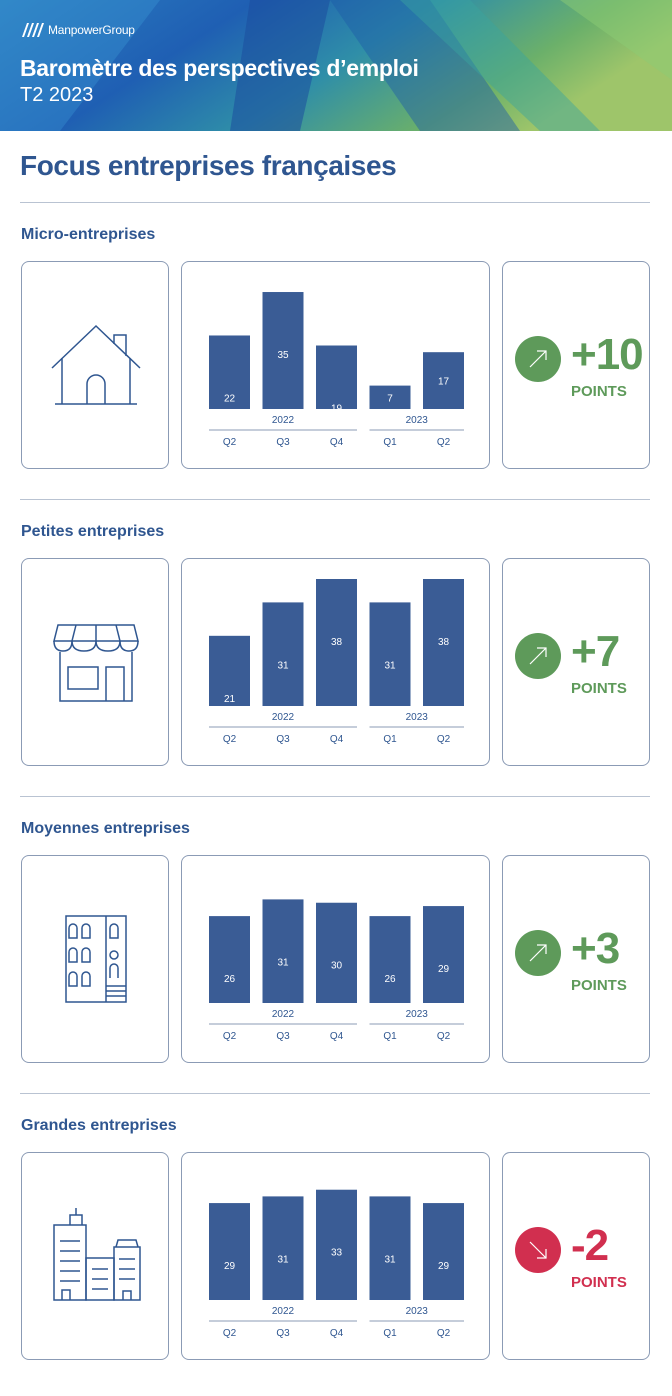 This screenshot has height=1396, width=672. What do you see at coordinates (337, 409) in the screenshot?
I see `bar-value-label: 19` at bounding box center [337, 409].